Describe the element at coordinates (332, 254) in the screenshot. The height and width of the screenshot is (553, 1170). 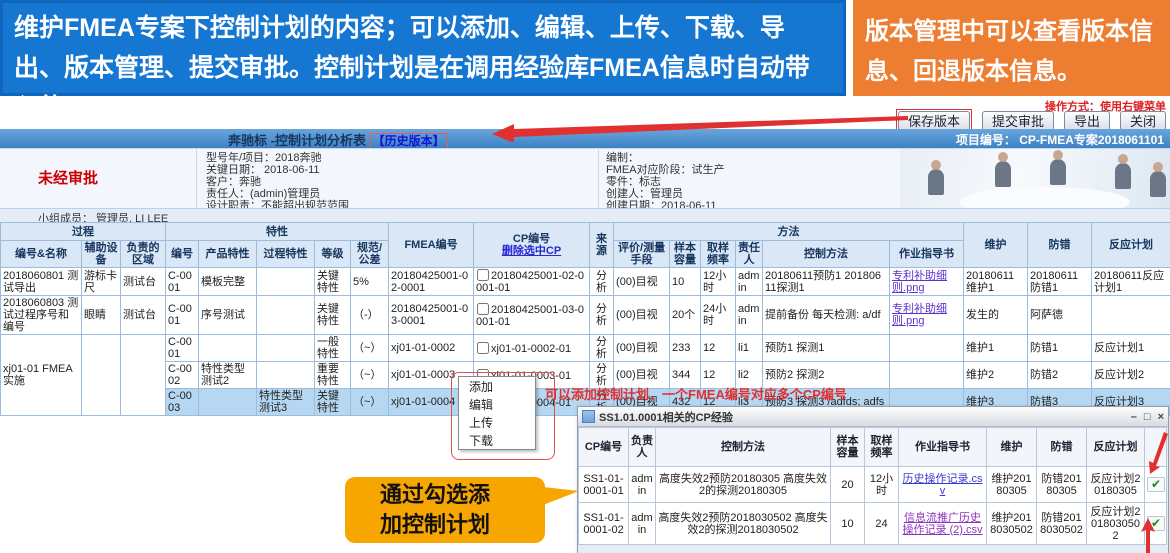
I see `col-grade: 等级` at that location.